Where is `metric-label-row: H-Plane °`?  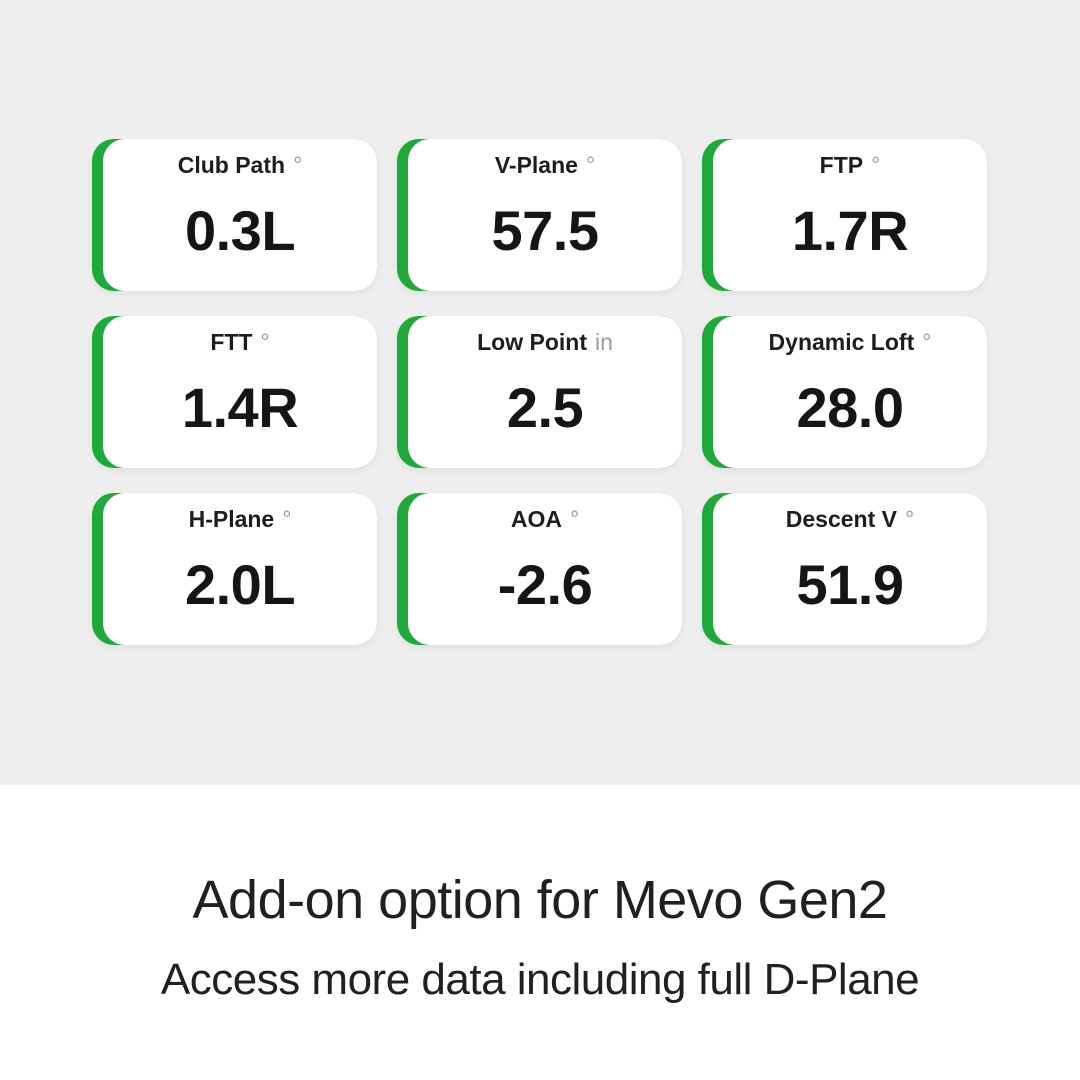
metric-label-row: H-Plane ° is located at coordinates (240, 512).